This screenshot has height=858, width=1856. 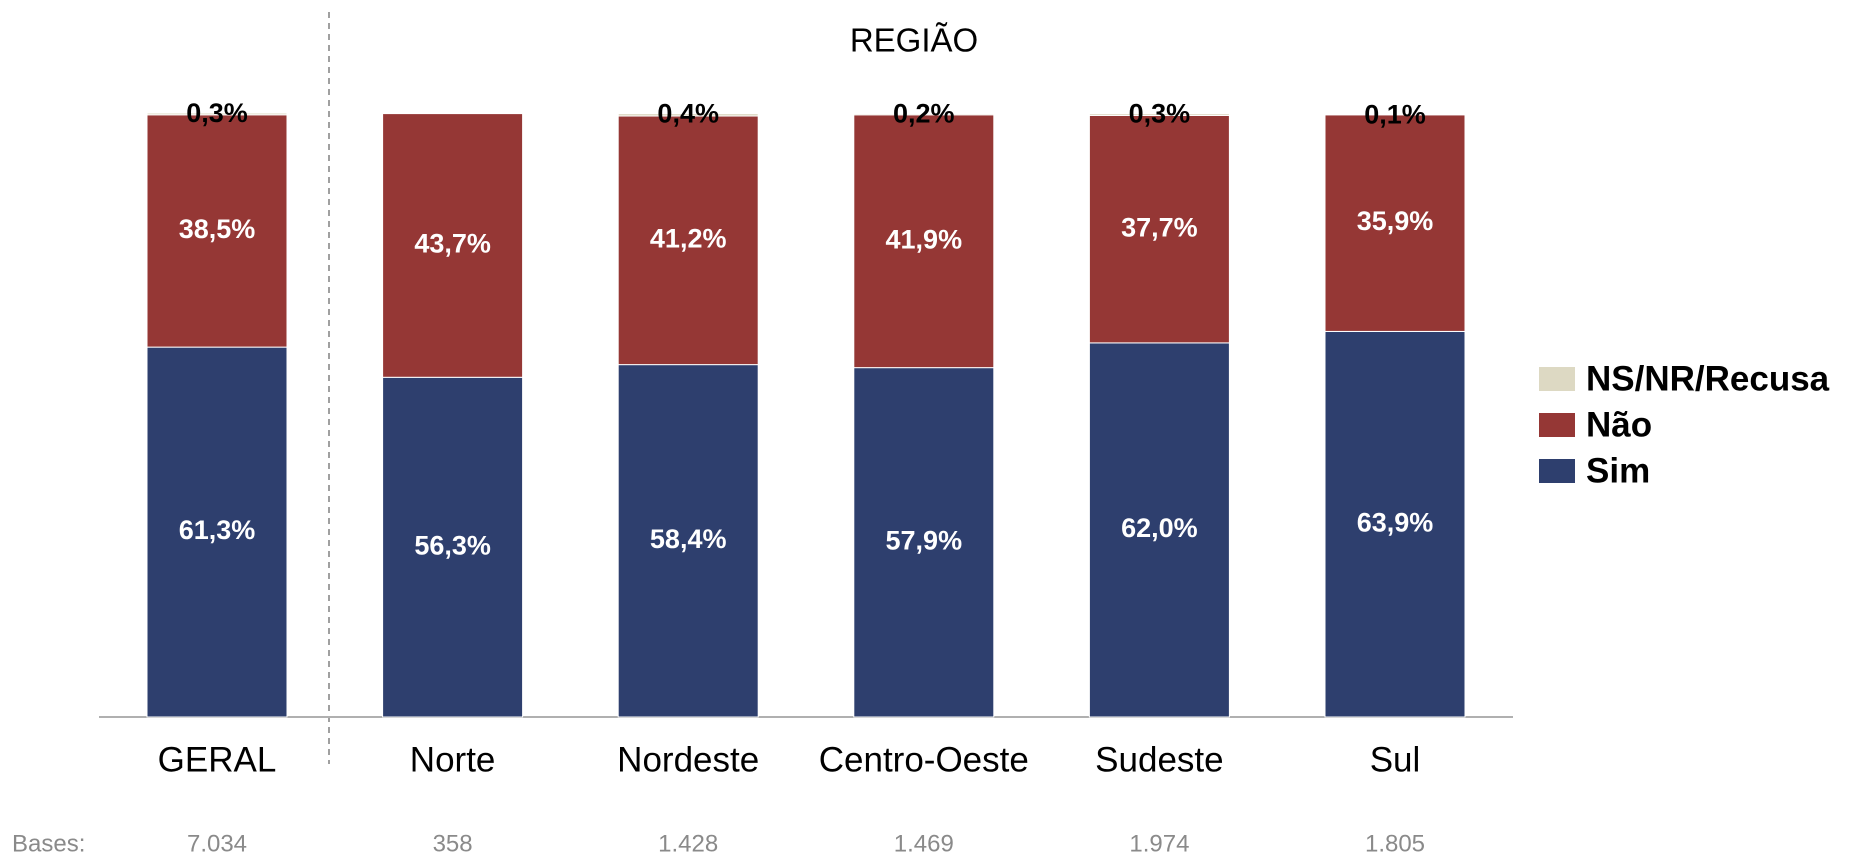 I want to click on data-label: 38,5%, so click(x=217, y=229).